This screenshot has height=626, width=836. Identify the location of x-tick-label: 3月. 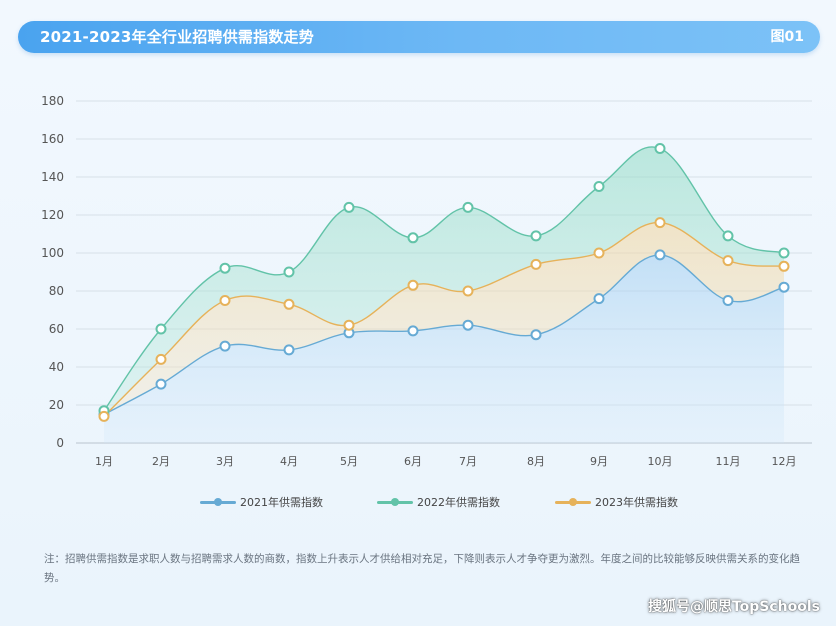
(225, 461).